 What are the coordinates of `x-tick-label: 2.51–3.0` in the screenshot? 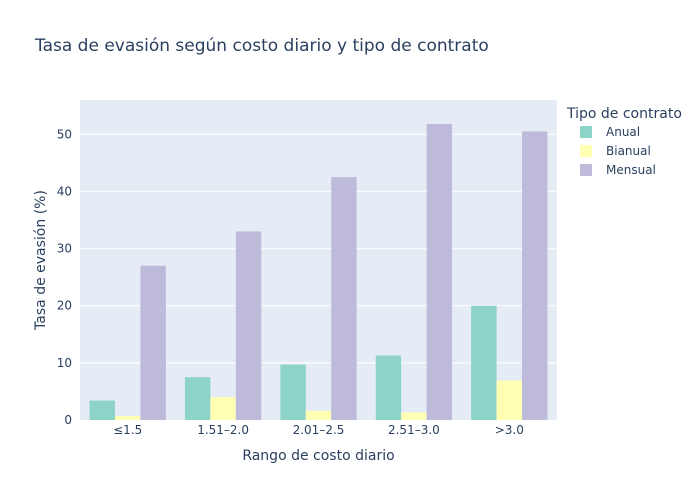 It's located at (414, 430).